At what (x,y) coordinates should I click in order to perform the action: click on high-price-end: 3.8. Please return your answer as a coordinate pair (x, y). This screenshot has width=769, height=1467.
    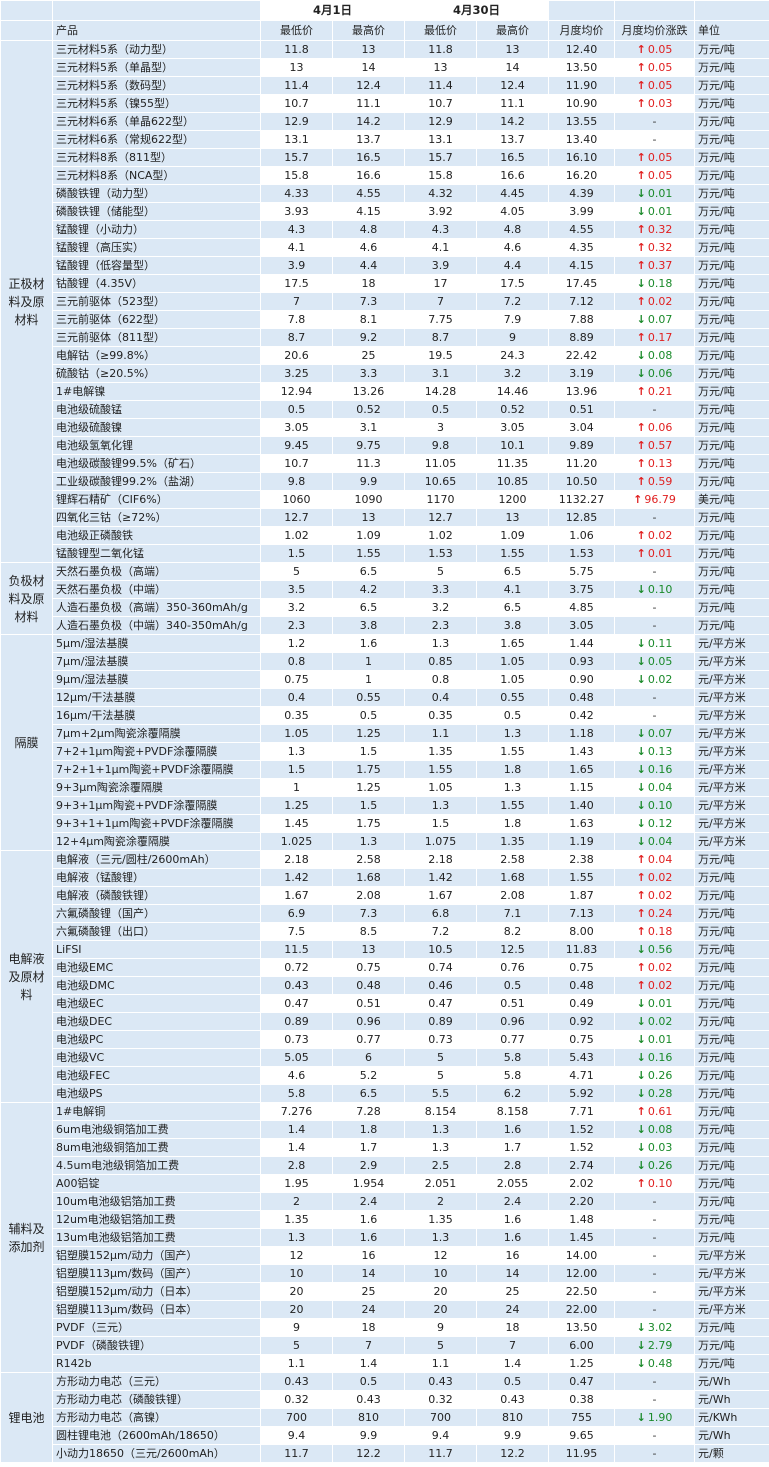
    Looking at the image, I should click on (513, 625).